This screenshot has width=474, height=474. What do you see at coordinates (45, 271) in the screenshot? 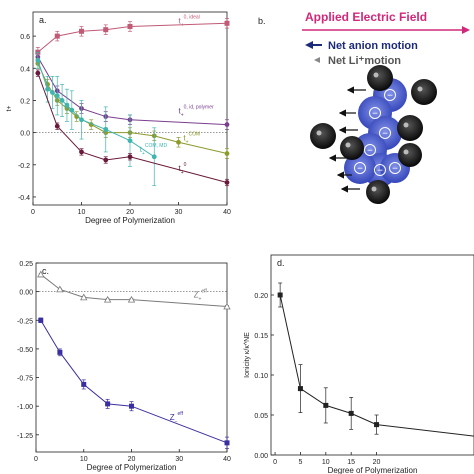
I see `panel-label: c.` at bounding box center [45, 271].